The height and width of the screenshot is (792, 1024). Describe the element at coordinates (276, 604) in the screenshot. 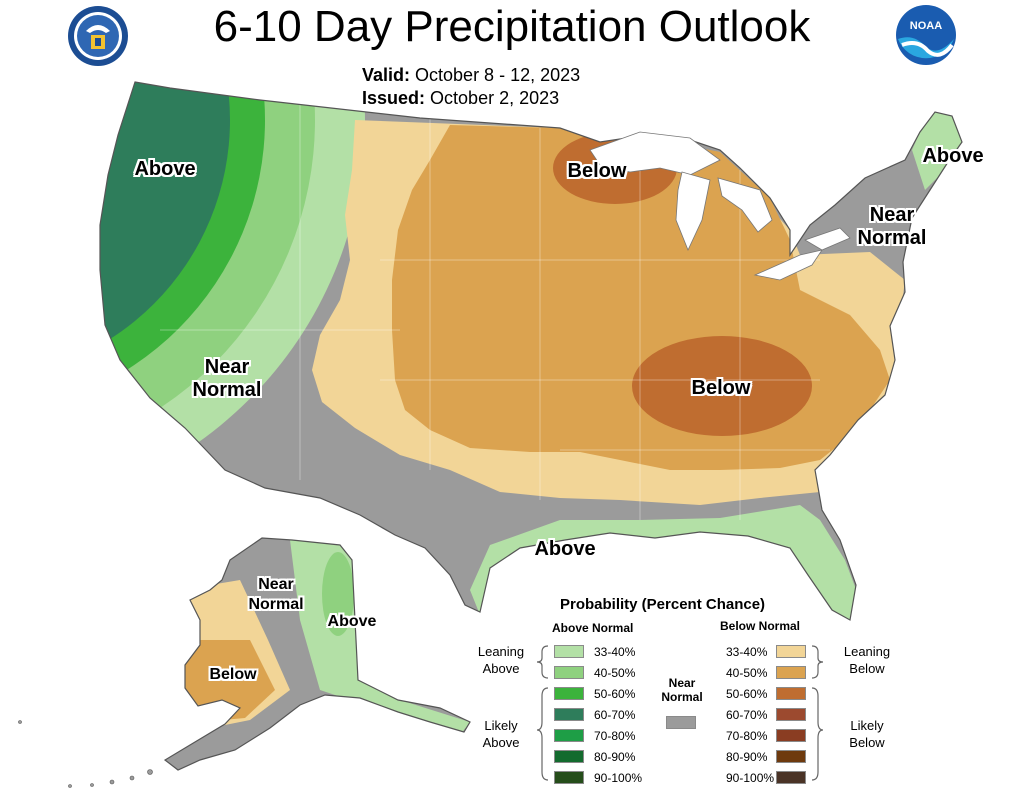

I see `label-alaska-near-normal-line2: Normal` at that location.